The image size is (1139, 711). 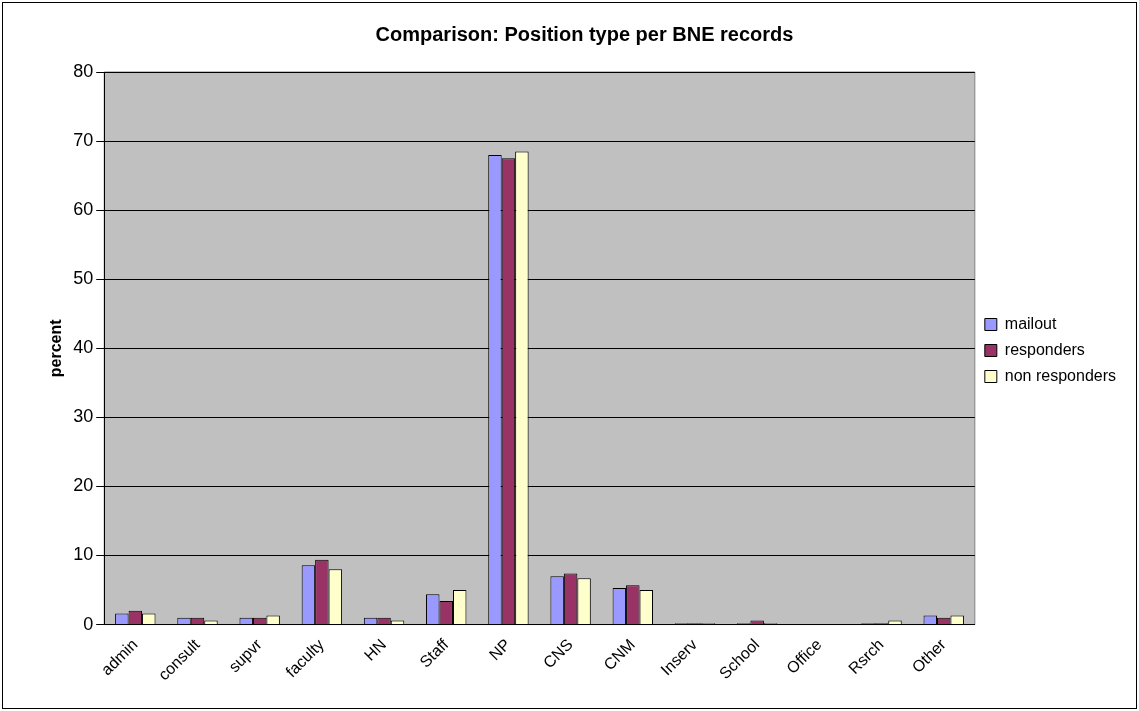 I want to click on y-tick-label: 80, so click(x=83, y=70).